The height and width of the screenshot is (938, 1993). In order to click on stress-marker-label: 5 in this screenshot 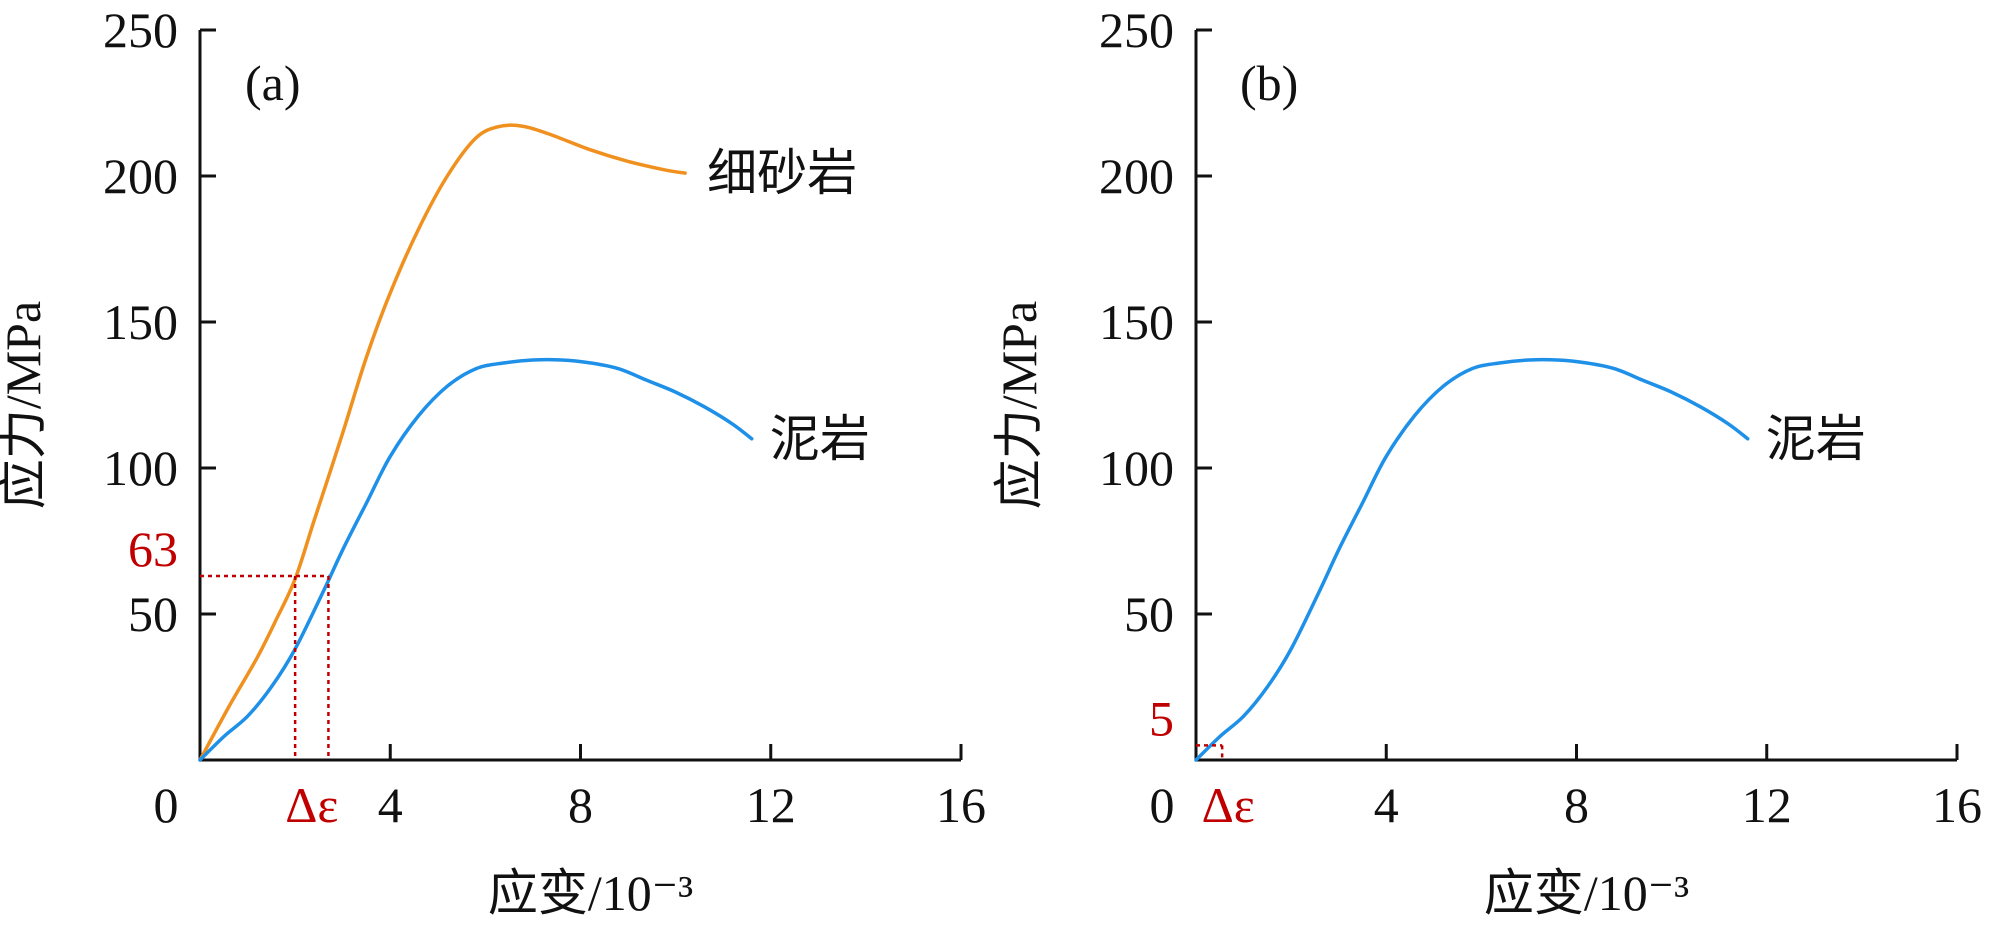, I will do `click(1161, 718)`.